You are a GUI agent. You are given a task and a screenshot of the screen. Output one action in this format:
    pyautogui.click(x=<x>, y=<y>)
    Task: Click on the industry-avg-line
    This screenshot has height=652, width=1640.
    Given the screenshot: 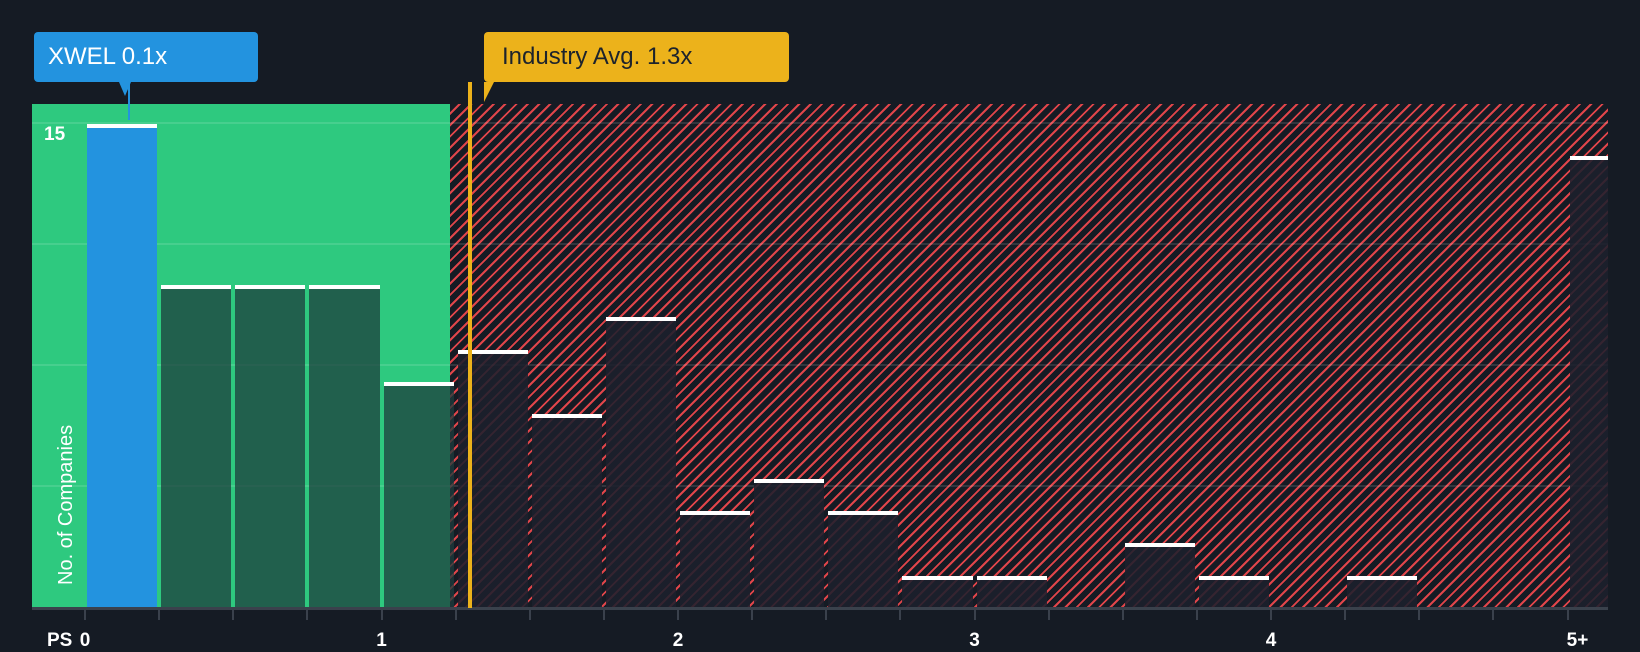 What is the action you would take?
    pyautogui.click(x=470, y=345)
    